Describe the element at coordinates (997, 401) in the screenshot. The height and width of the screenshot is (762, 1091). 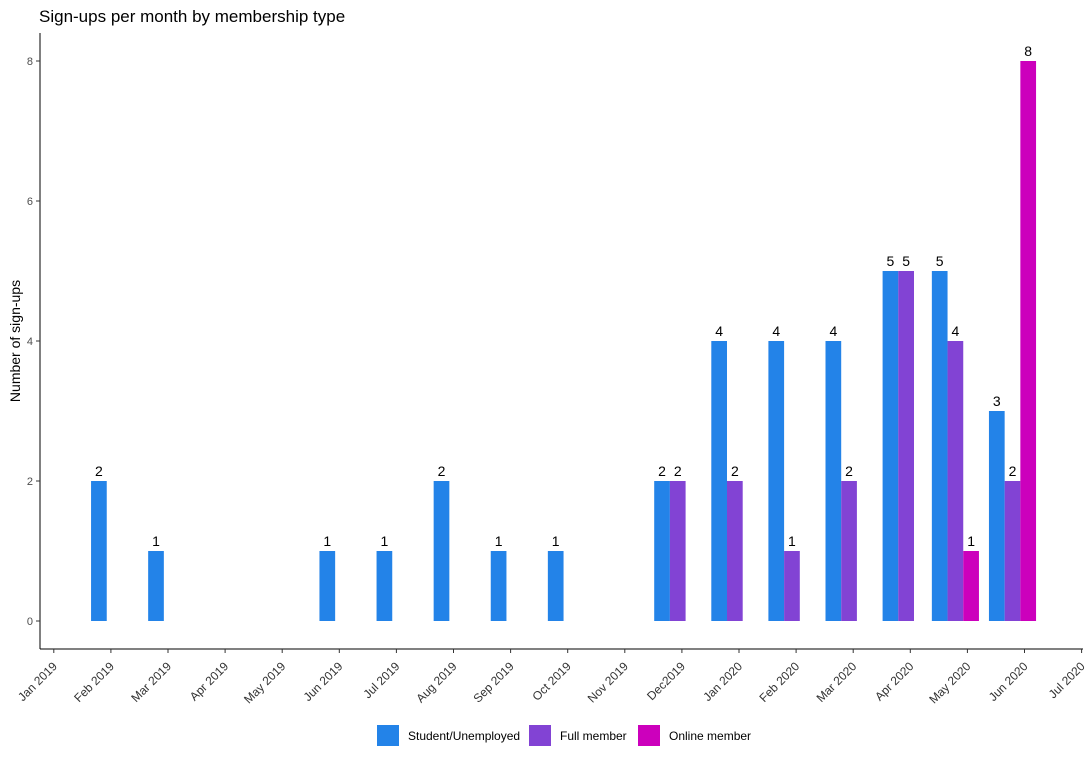
I see `data-label: 3` at that location.